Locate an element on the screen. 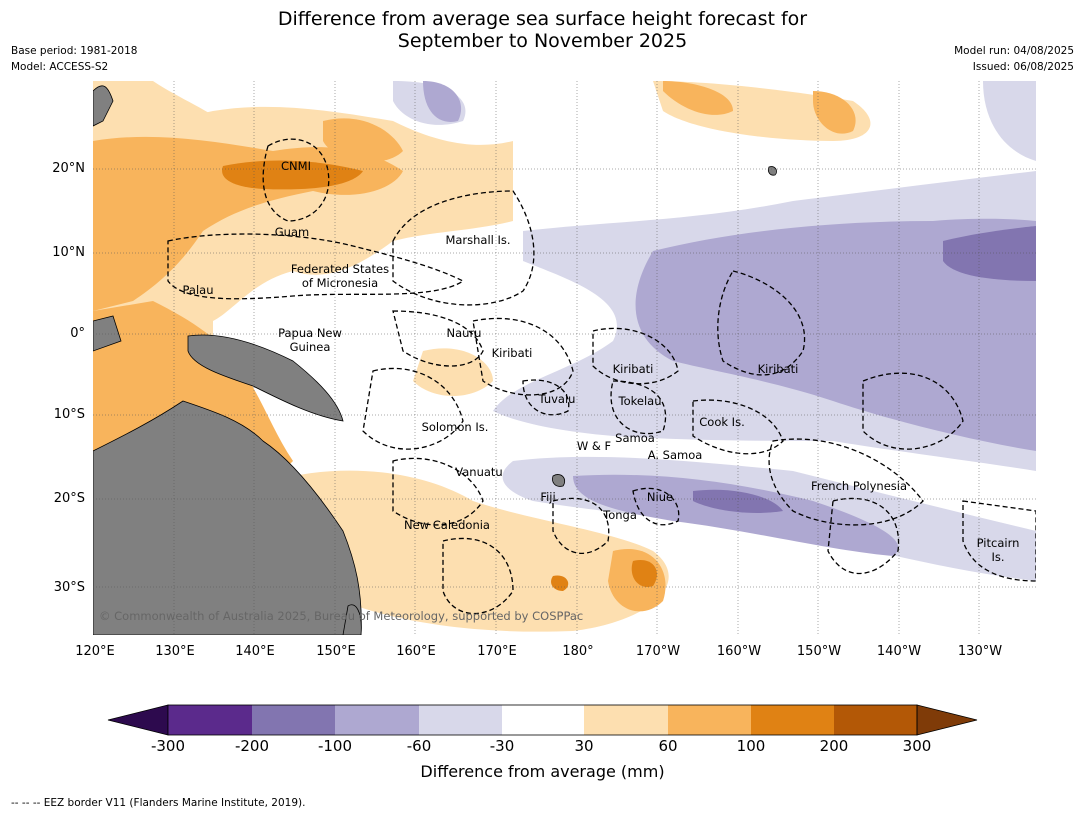  lat-label: 20°N is located at coordinates (68, 168).